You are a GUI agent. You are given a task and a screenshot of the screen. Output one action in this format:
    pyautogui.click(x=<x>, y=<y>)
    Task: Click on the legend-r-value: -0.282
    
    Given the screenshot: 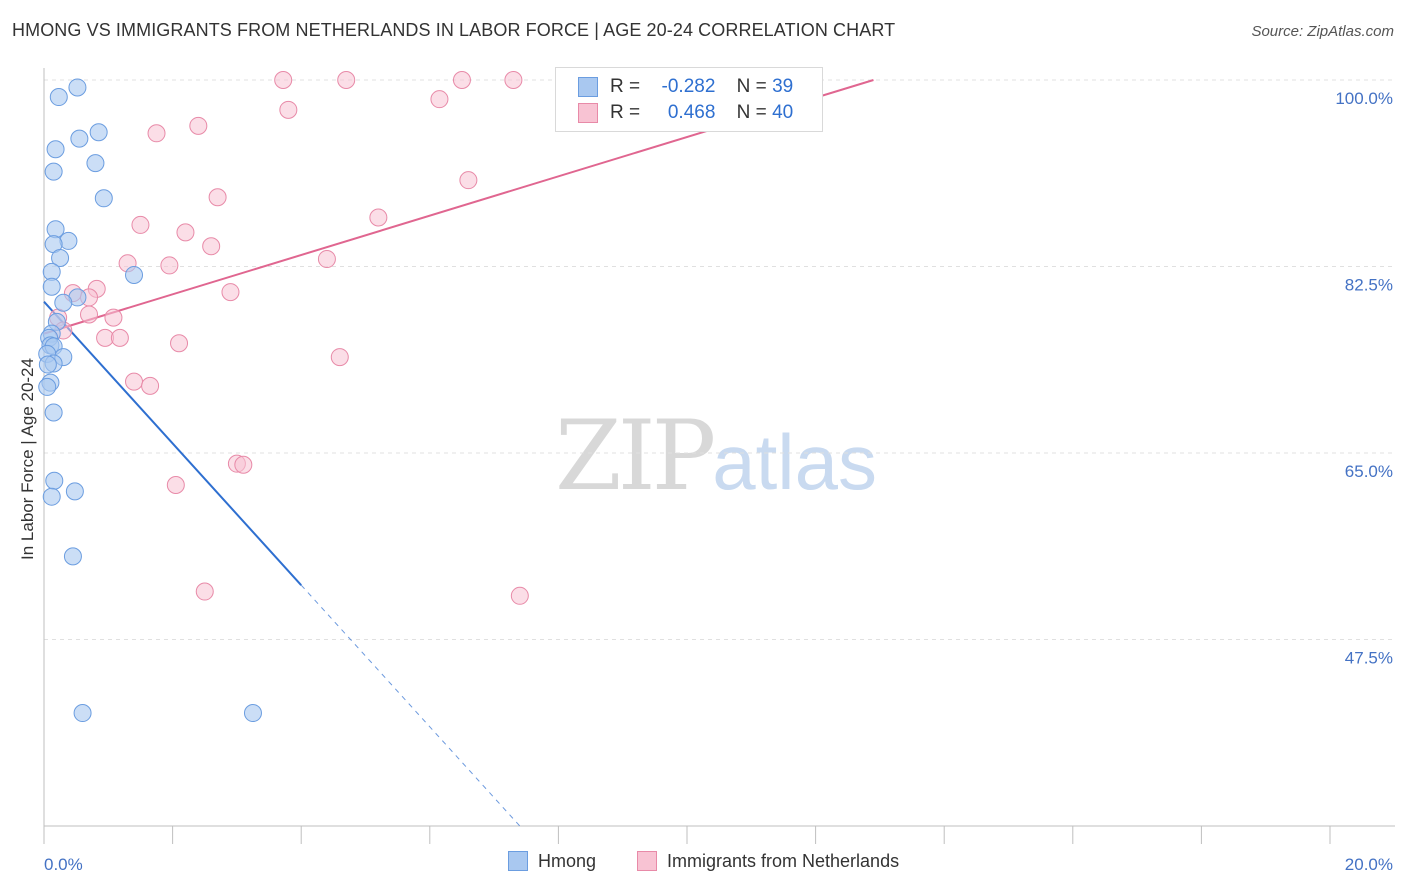 What is the action you would take?
    pyautogui.click(x=688, y=86)
    